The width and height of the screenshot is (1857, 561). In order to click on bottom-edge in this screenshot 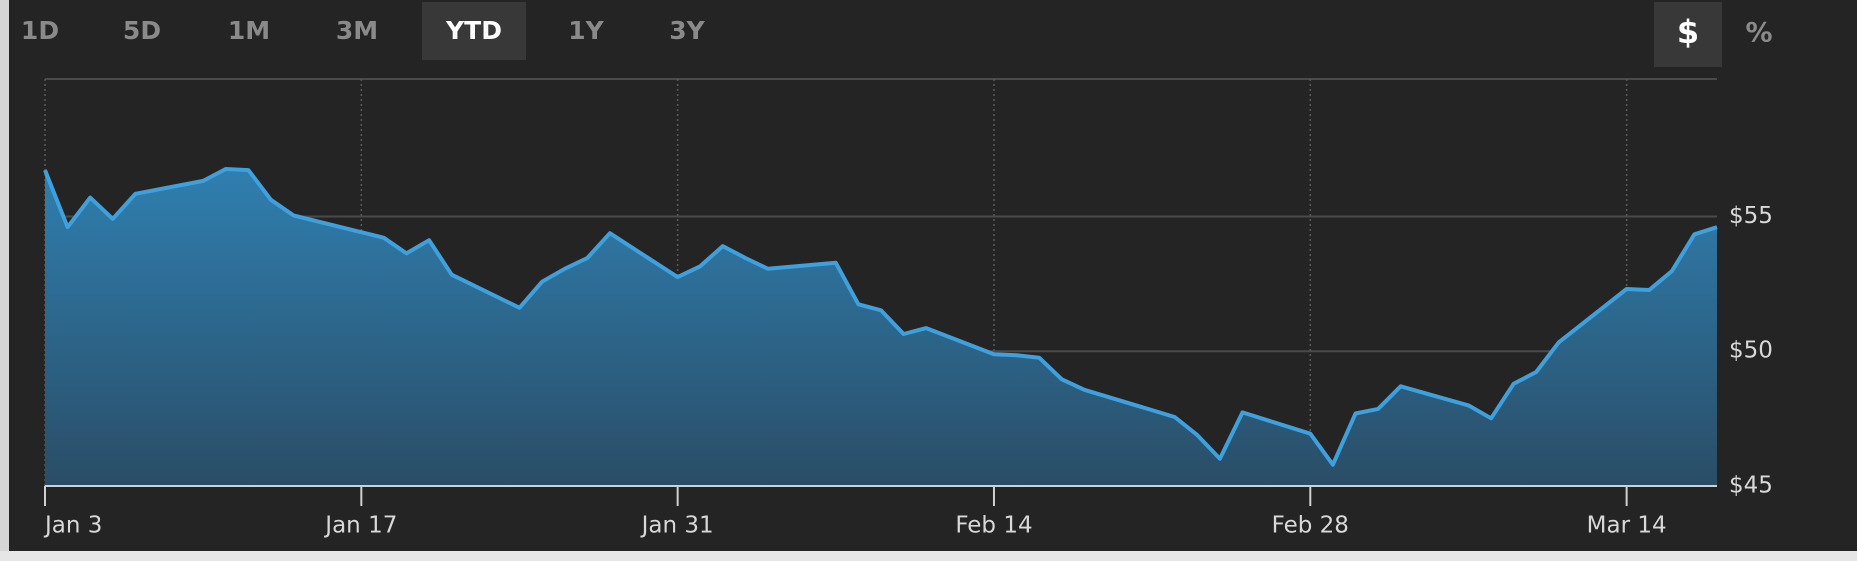, I will do `click(928, 556)`.